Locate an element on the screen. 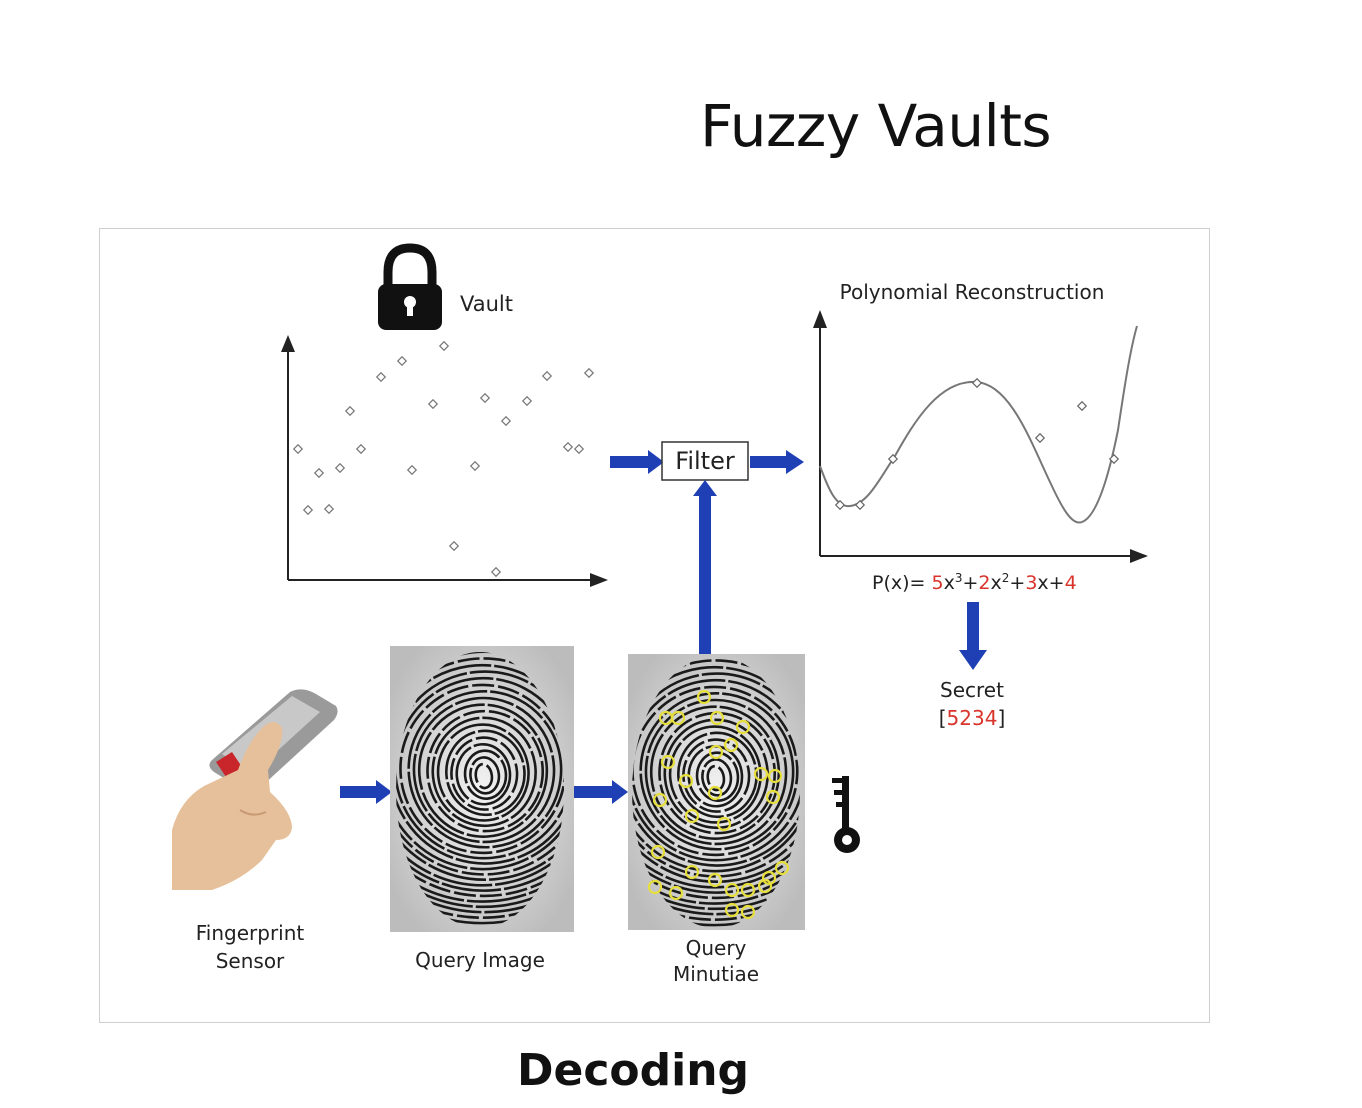 The height and width of the screenshot is (1108, 1362). polynomial-term-2: 3 is located at coordinates (959, 578).